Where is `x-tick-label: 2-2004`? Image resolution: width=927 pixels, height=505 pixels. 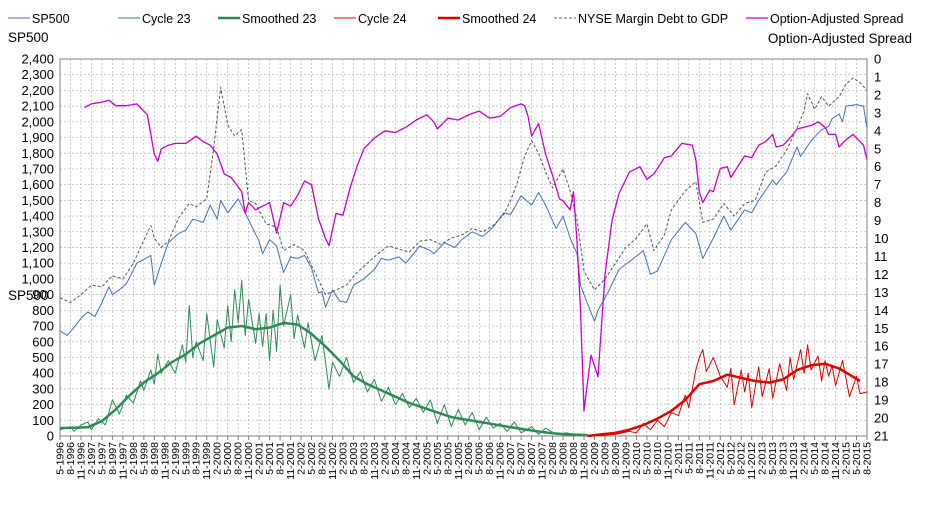
x-tick-label: 2-2004 is located at coordinates (385, 458).